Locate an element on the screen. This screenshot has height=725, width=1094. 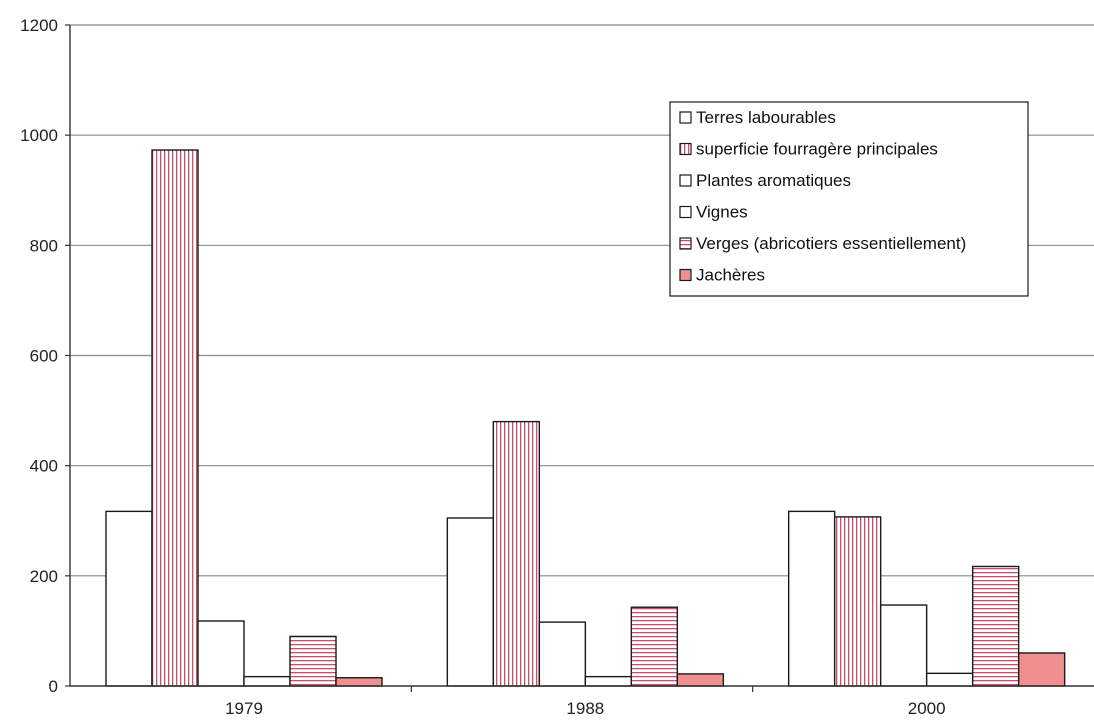
y-tick-label: 200 is located at coordinates (44, 576).